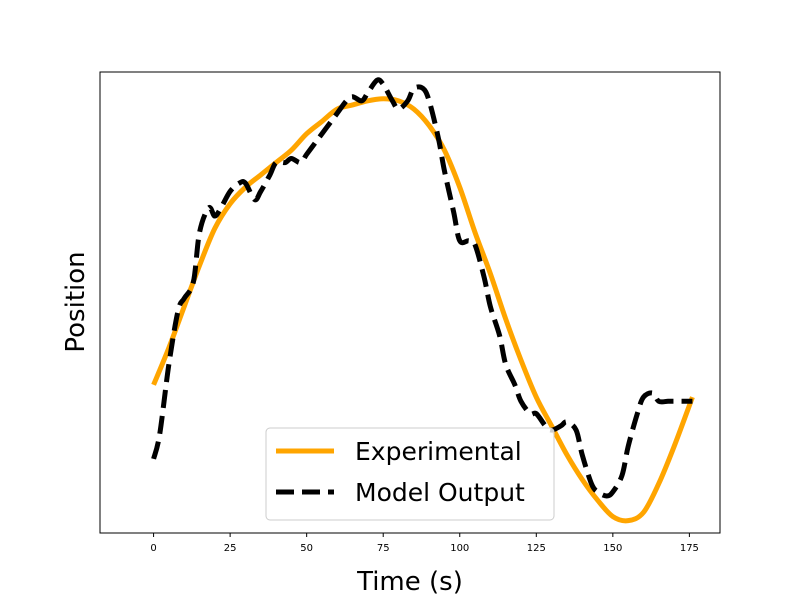  I want to click on legend-label-model-output: Model Output, so click(440, 492).